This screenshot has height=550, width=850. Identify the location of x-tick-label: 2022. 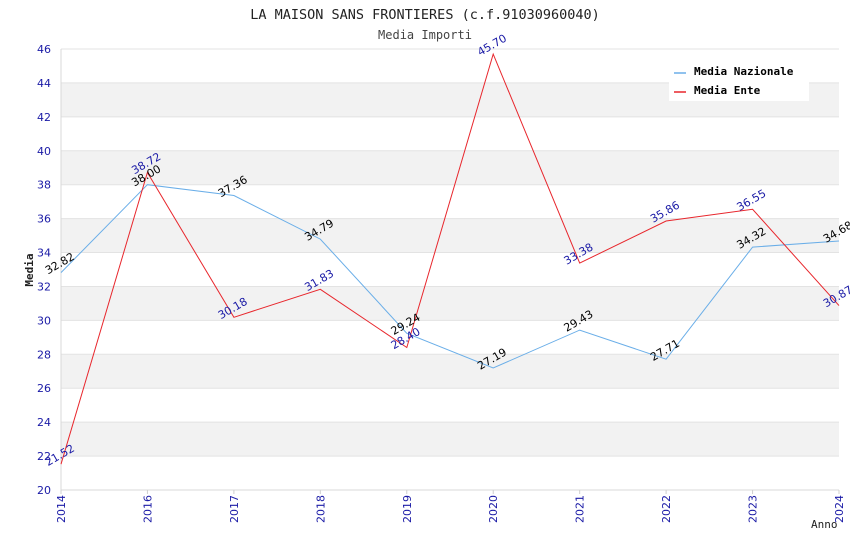
(666, 509).